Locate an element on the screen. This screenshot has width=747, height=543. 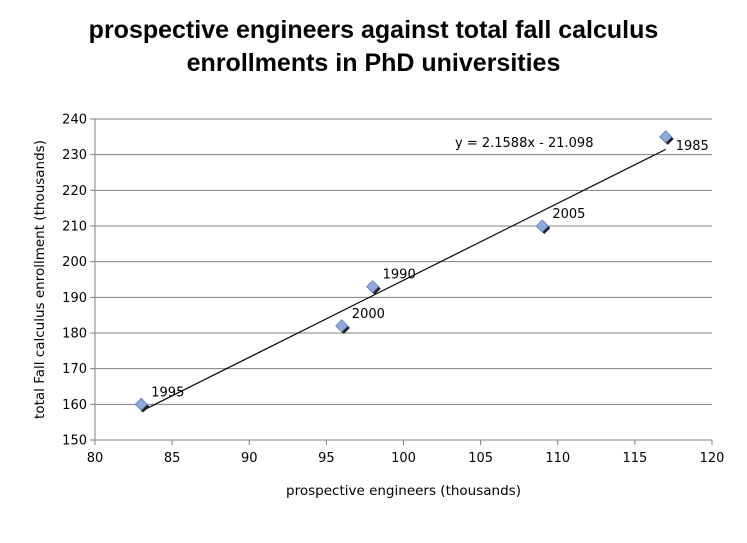
trendline-equation: y = 2.1588x - 21.098 is located at coordinates (524, 143).